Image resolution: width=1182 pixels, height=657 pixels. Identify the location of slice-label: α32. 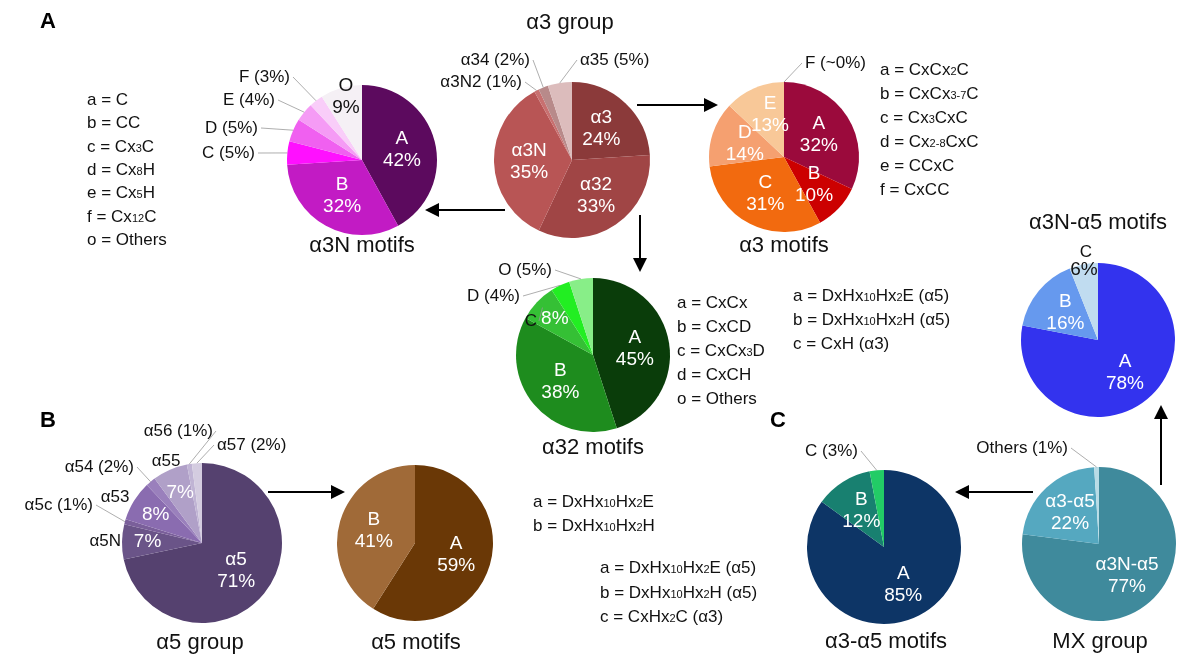
(596, 183).